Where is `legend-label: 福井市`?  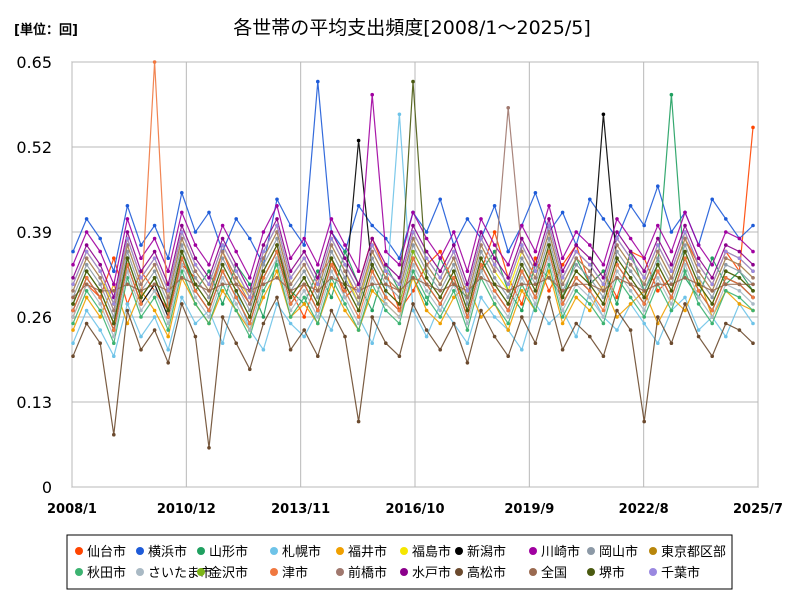
legend-label: 福井市 is located at coordinates (367, 552).